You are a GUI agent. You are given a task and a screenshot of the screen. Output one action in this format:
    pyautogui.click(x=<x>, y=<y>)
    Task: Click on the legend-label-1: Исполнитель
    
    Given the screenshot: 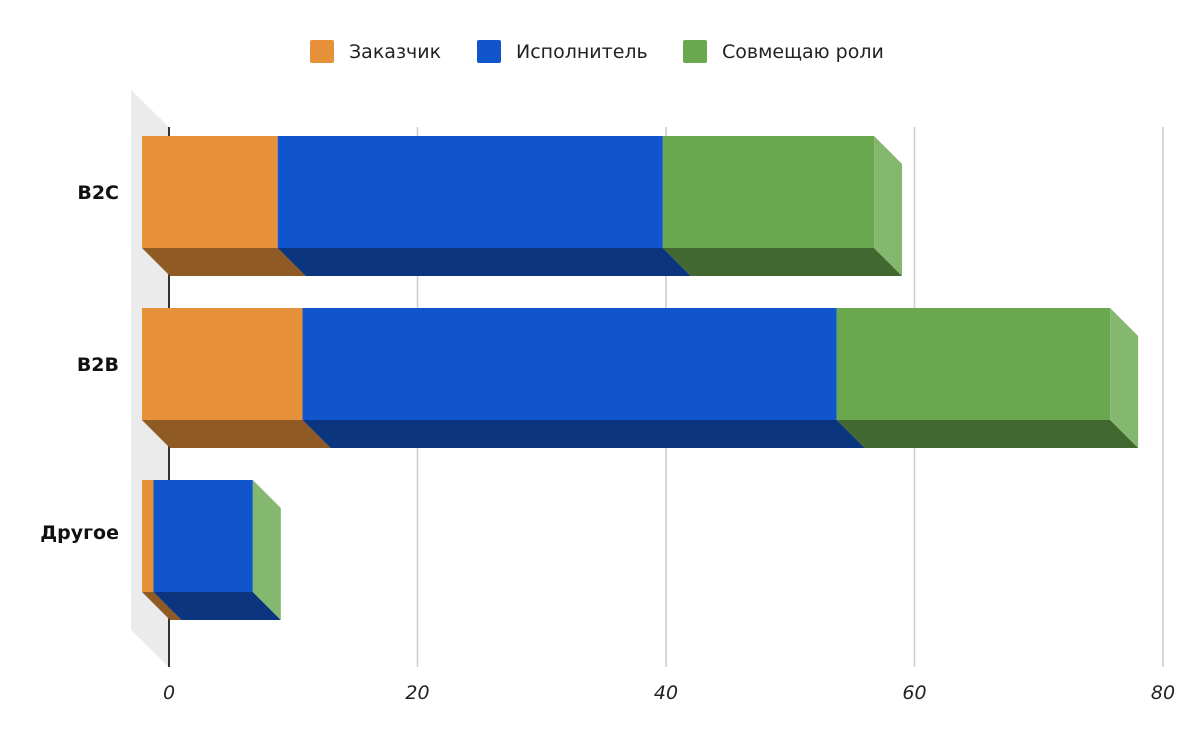 What is the action you would take?
    pyautogui.click(x=582, y=52)
    